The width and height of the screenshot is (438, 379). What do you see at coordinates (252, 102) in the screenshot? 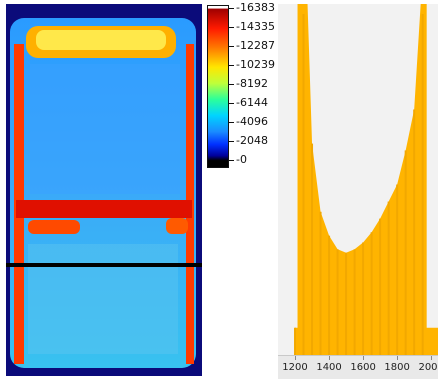
I see `colorbar-label: -6144` at bounding box center [252, 102].